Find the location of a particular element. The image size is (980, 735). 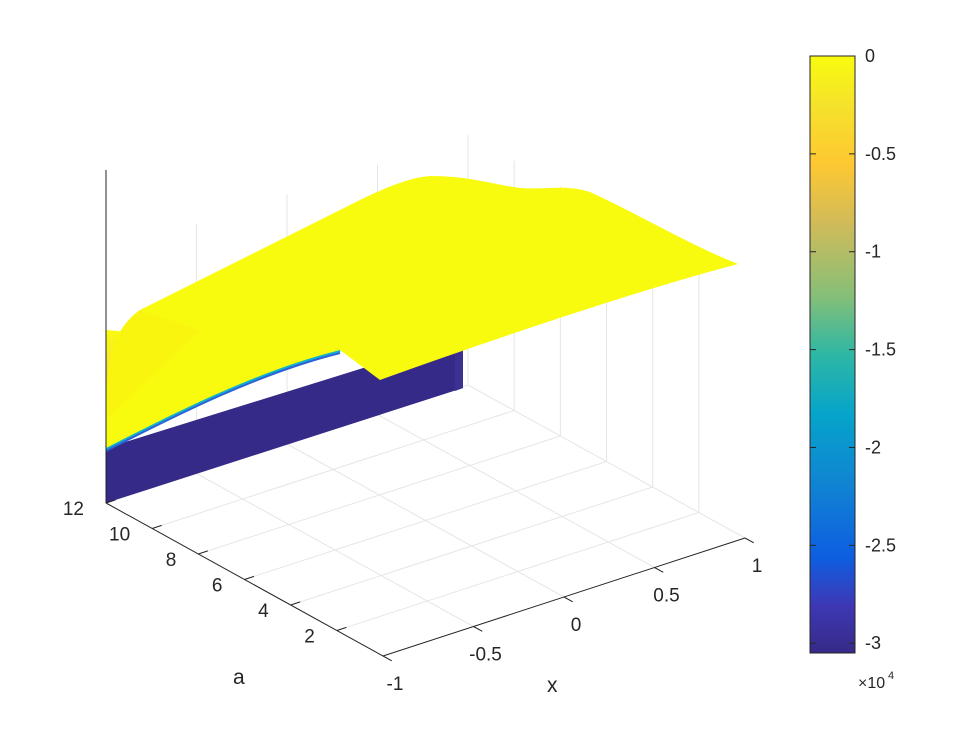

colorbar-tick-label-3: -1.5 is located at coordinates (880, 350).